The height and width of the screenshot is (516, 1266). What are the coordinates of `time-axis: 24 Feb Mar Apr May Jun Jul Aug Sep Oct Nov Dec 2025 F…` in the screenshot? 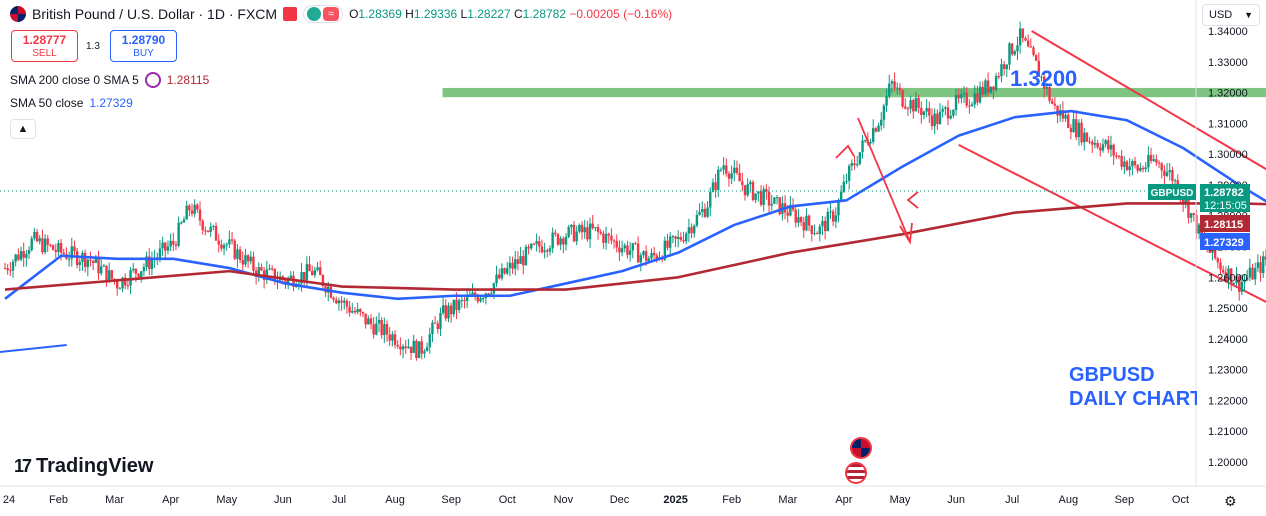 It's located at (633, 495).